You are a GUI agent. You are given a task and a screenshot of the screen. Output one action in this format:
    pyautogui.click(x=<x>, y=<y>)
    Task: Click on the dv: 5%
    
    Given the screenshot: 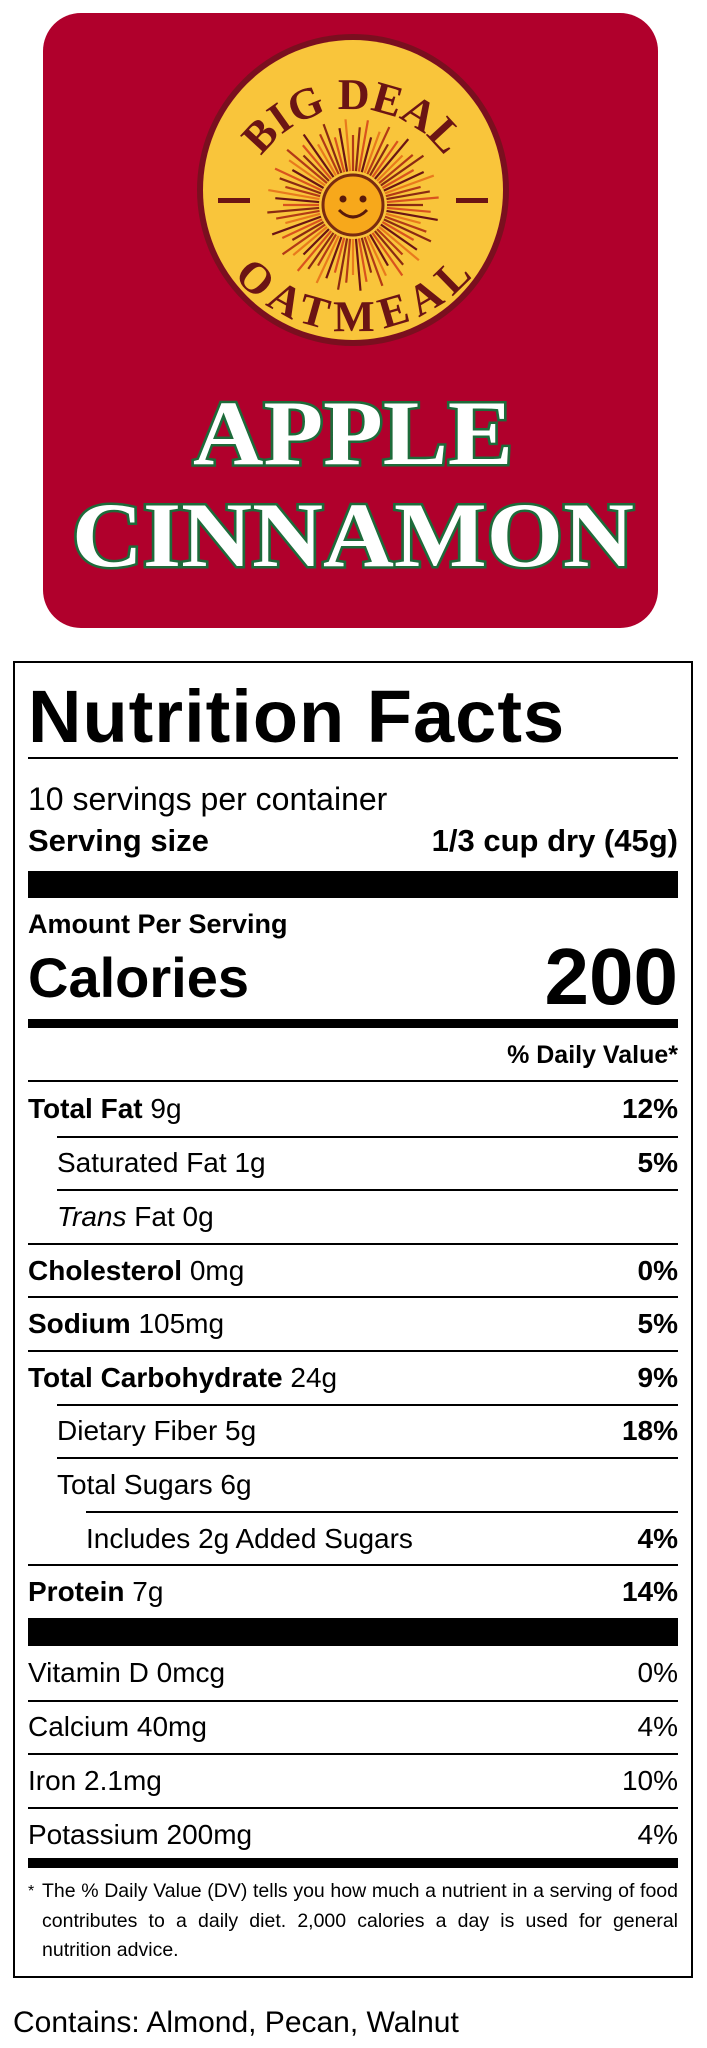 What is the action you would take?
    pyautogui.click(x=657, y=1163)
    